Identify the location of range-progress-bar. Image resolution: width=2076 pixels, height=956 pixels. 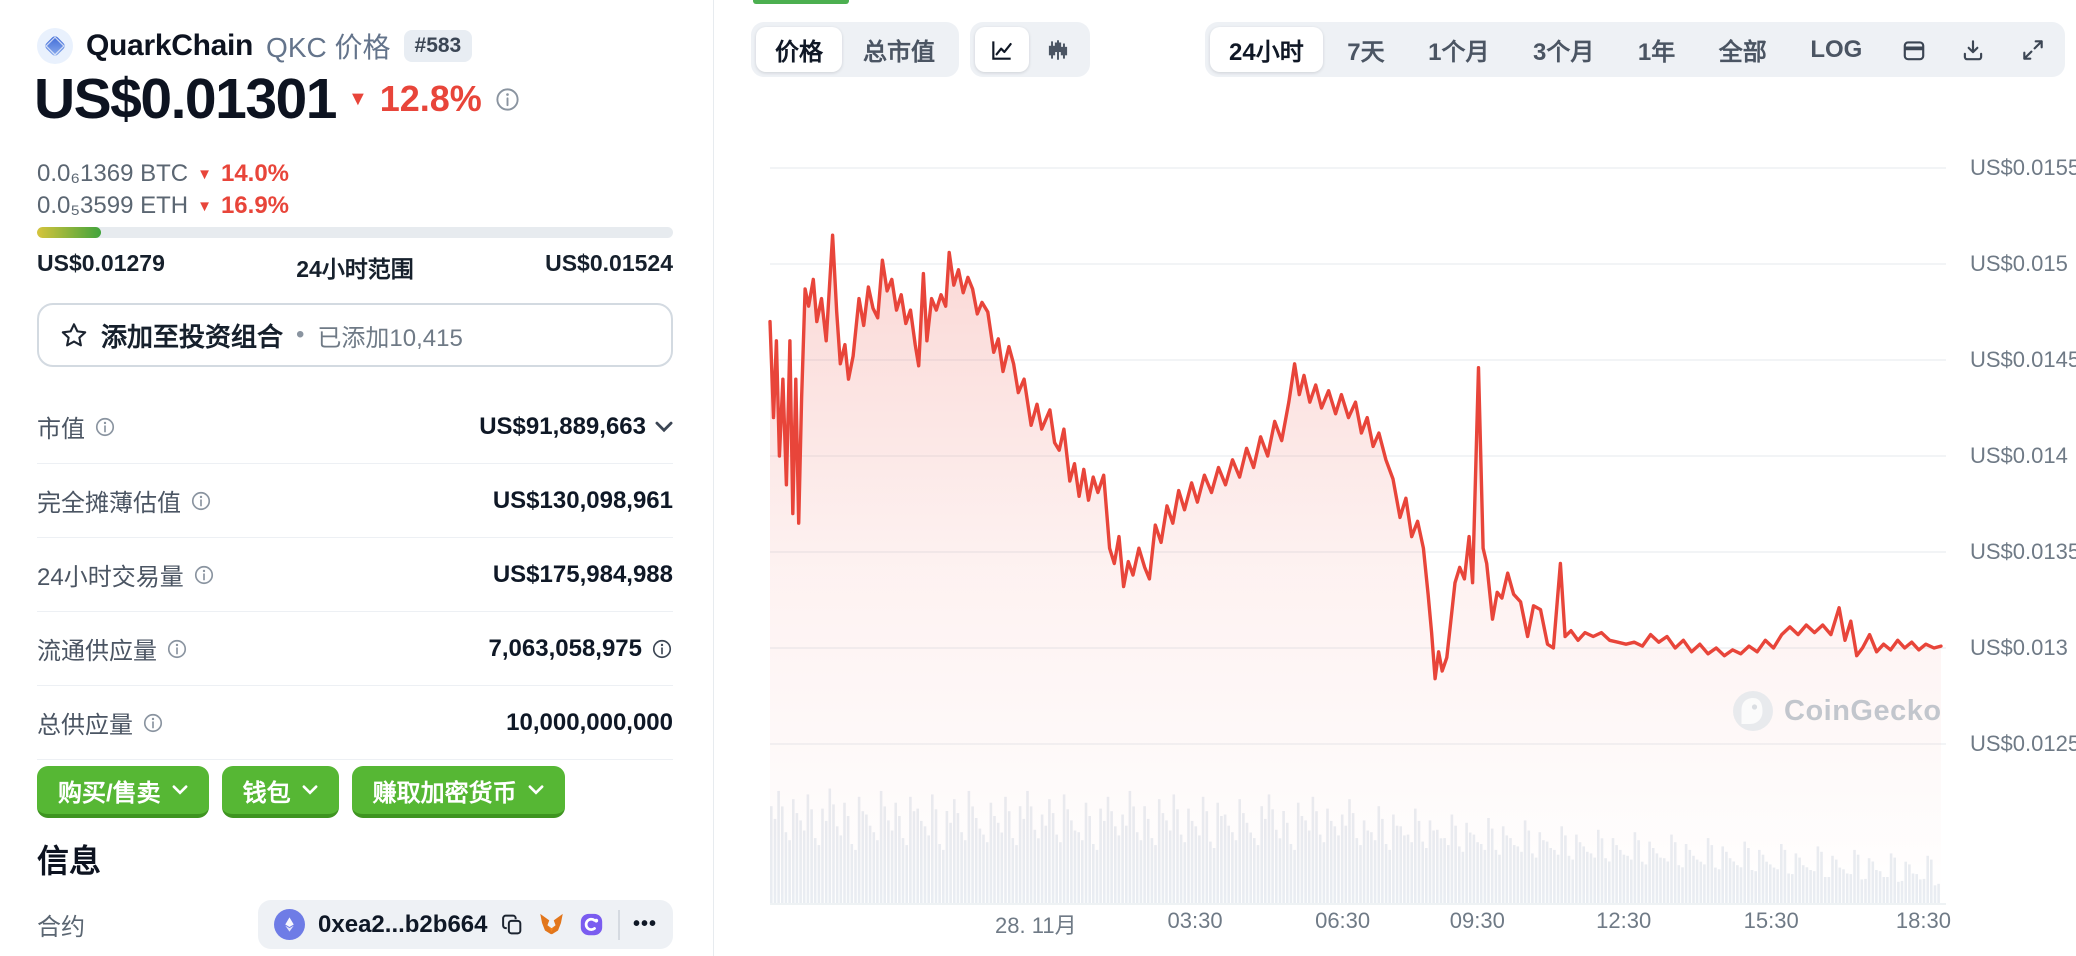
(355, 232).